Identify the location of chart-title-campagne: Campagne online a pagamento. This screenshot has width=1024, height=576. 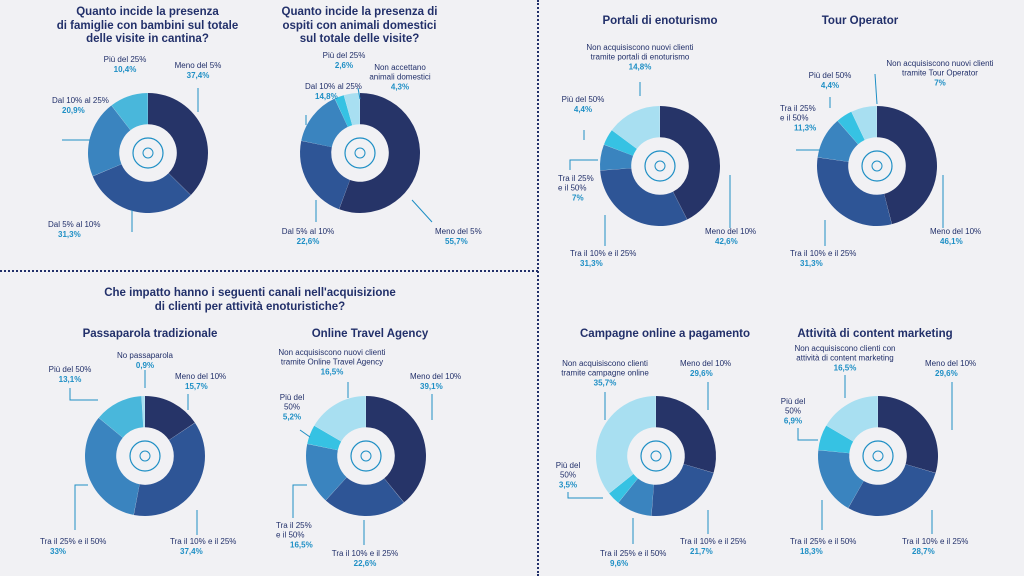
(665, 334).